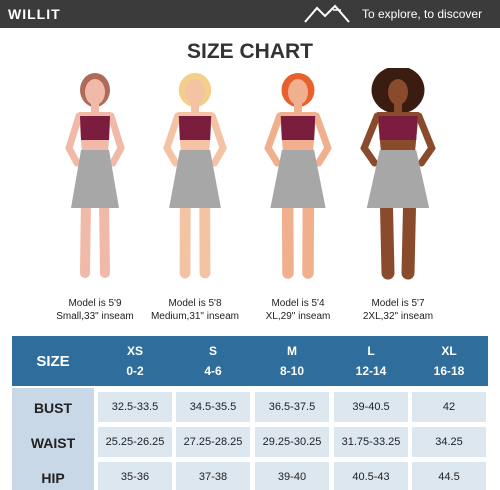  I want to click on tagline: To explore, to discover, so click(422, 14).